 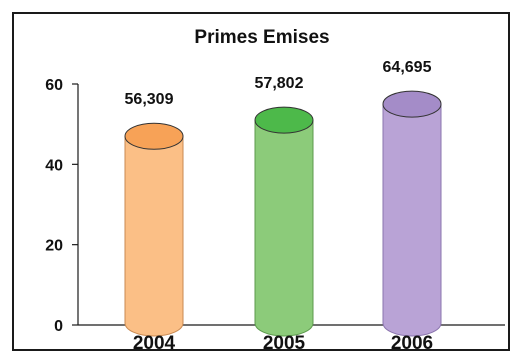 What do you see at coordinates (58, 326) in the screenshot?
I see `y-tick-label: 0` at bounding box center [58, 326].